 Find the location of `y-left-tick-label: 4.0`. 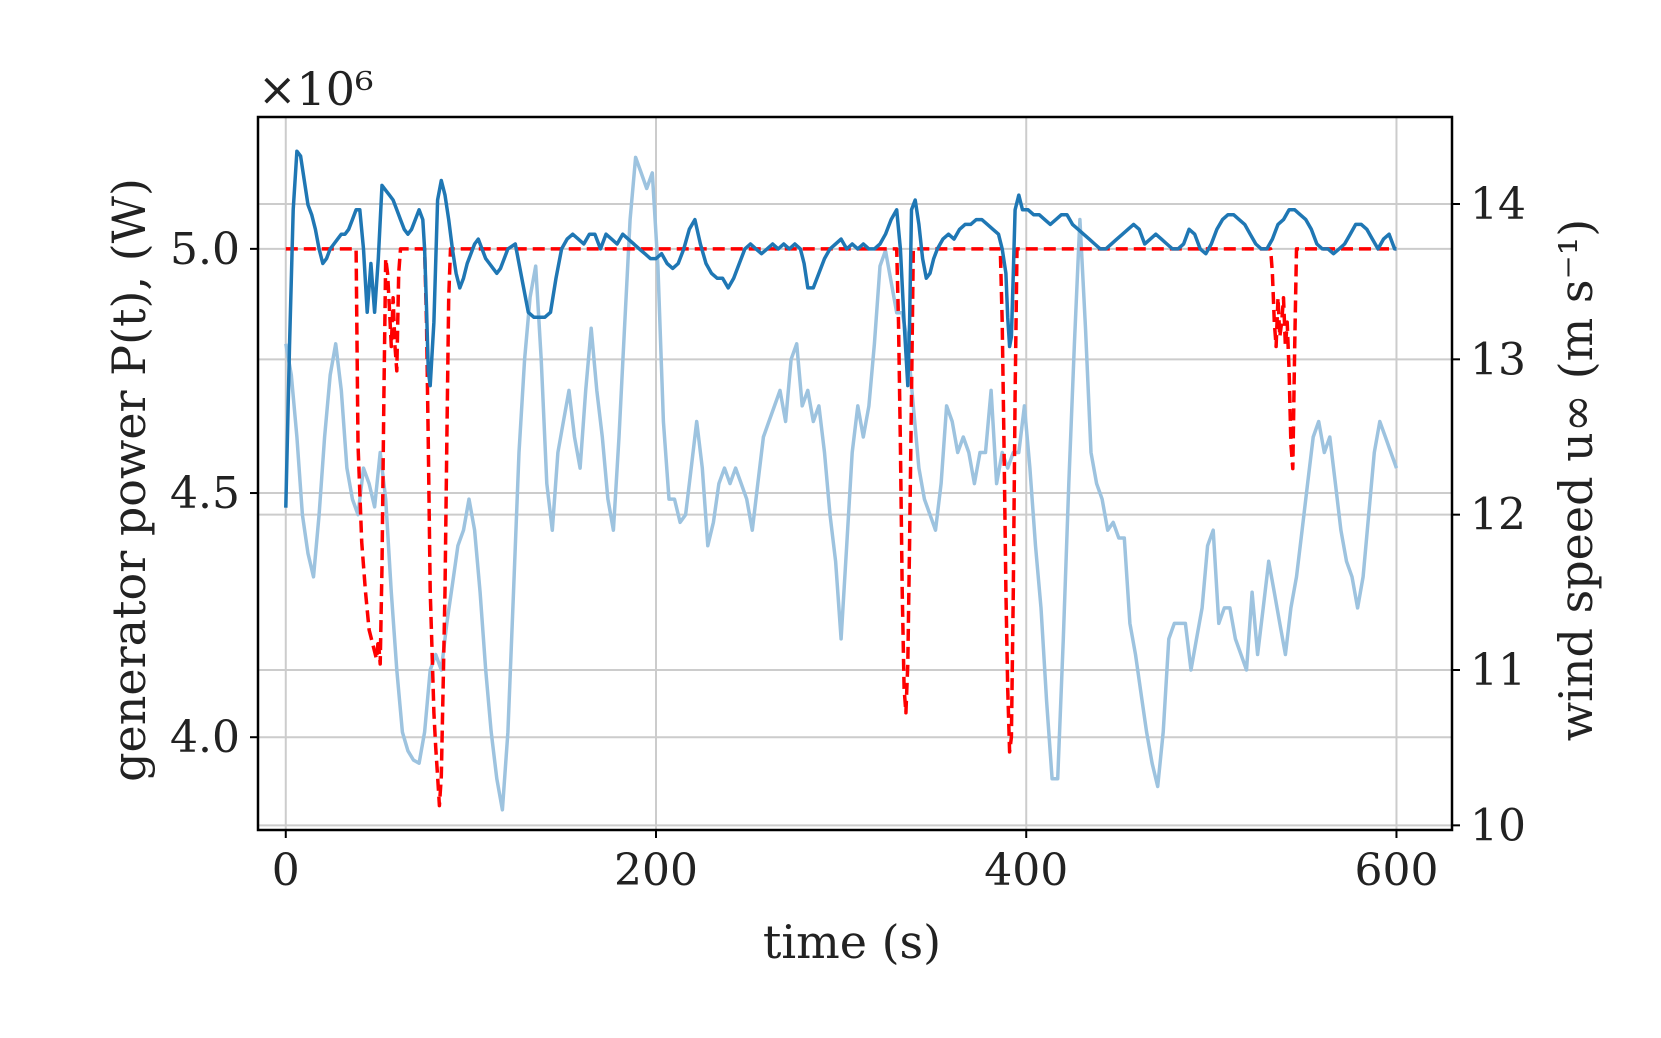

y-left-tick-label: 4.0 is located at coordinates (205, 737).